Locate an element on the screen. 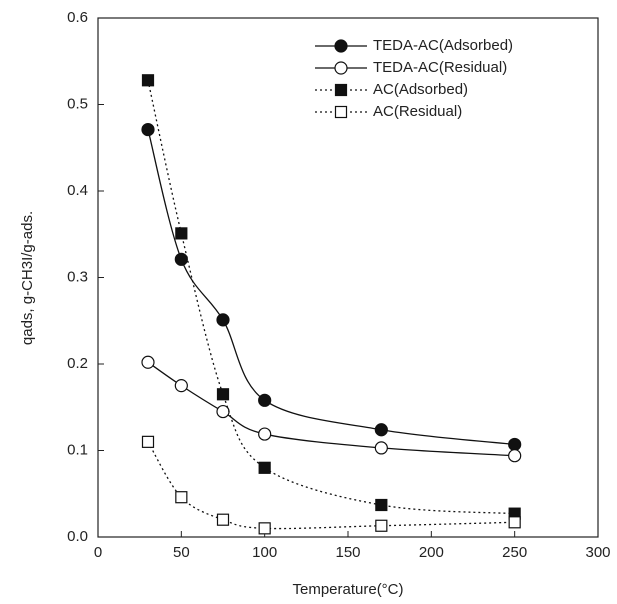  y-tick-label: 0.2 is located at coordinates (77, 363).